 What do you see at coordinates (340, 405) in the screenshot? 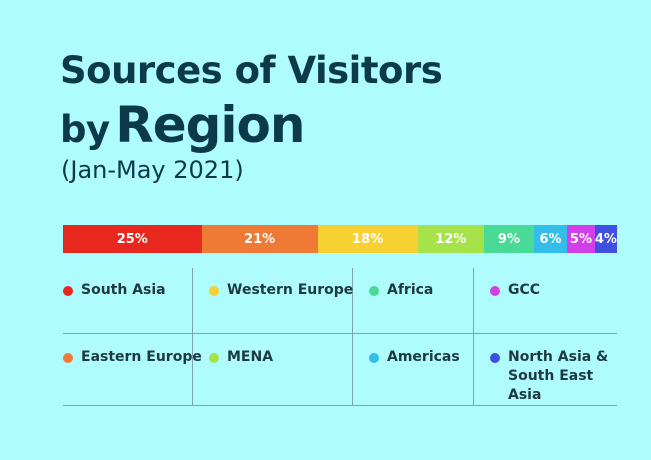
I see `legend-divider-bottom` at bounding box center [340, 405].